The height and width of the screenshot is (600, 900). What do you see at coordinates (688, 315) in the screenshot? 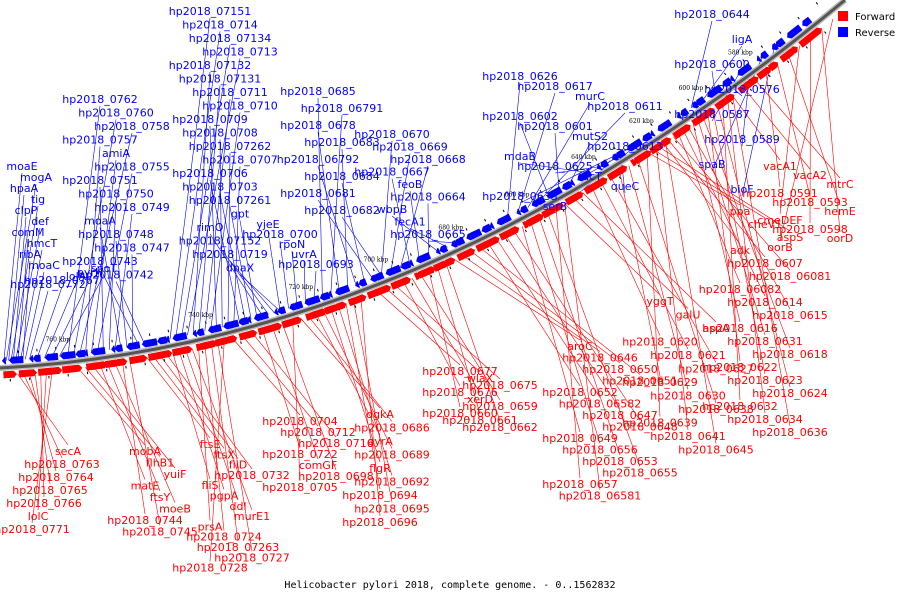
I see `forward-gene-label: galU` at bounding box center [688, 315].